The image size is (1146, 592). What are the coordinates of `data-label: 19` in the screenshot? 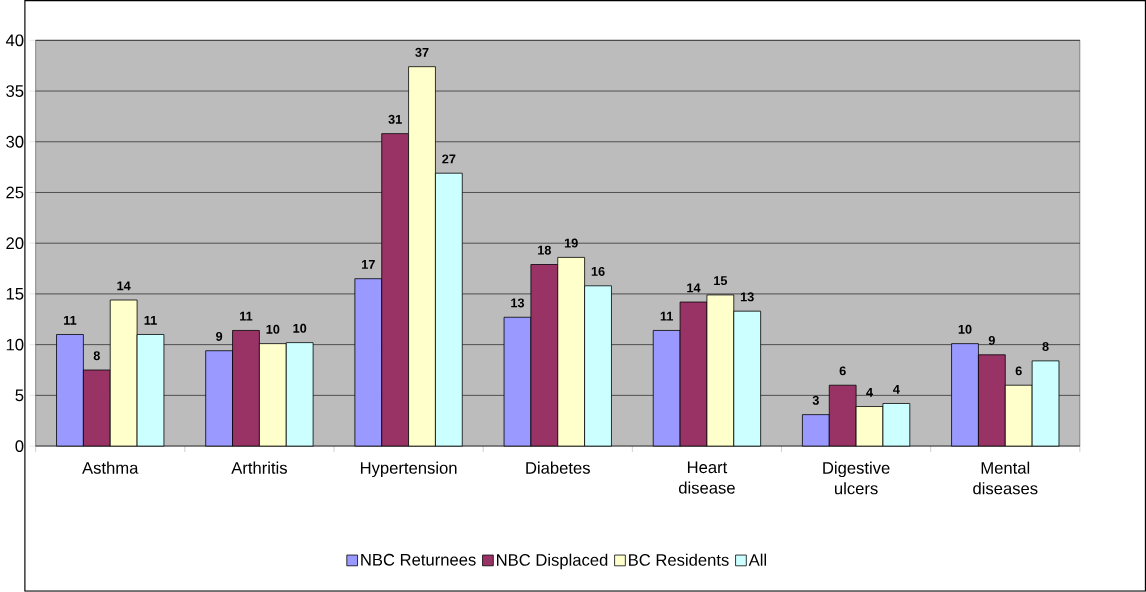 It's located at (571, 243).